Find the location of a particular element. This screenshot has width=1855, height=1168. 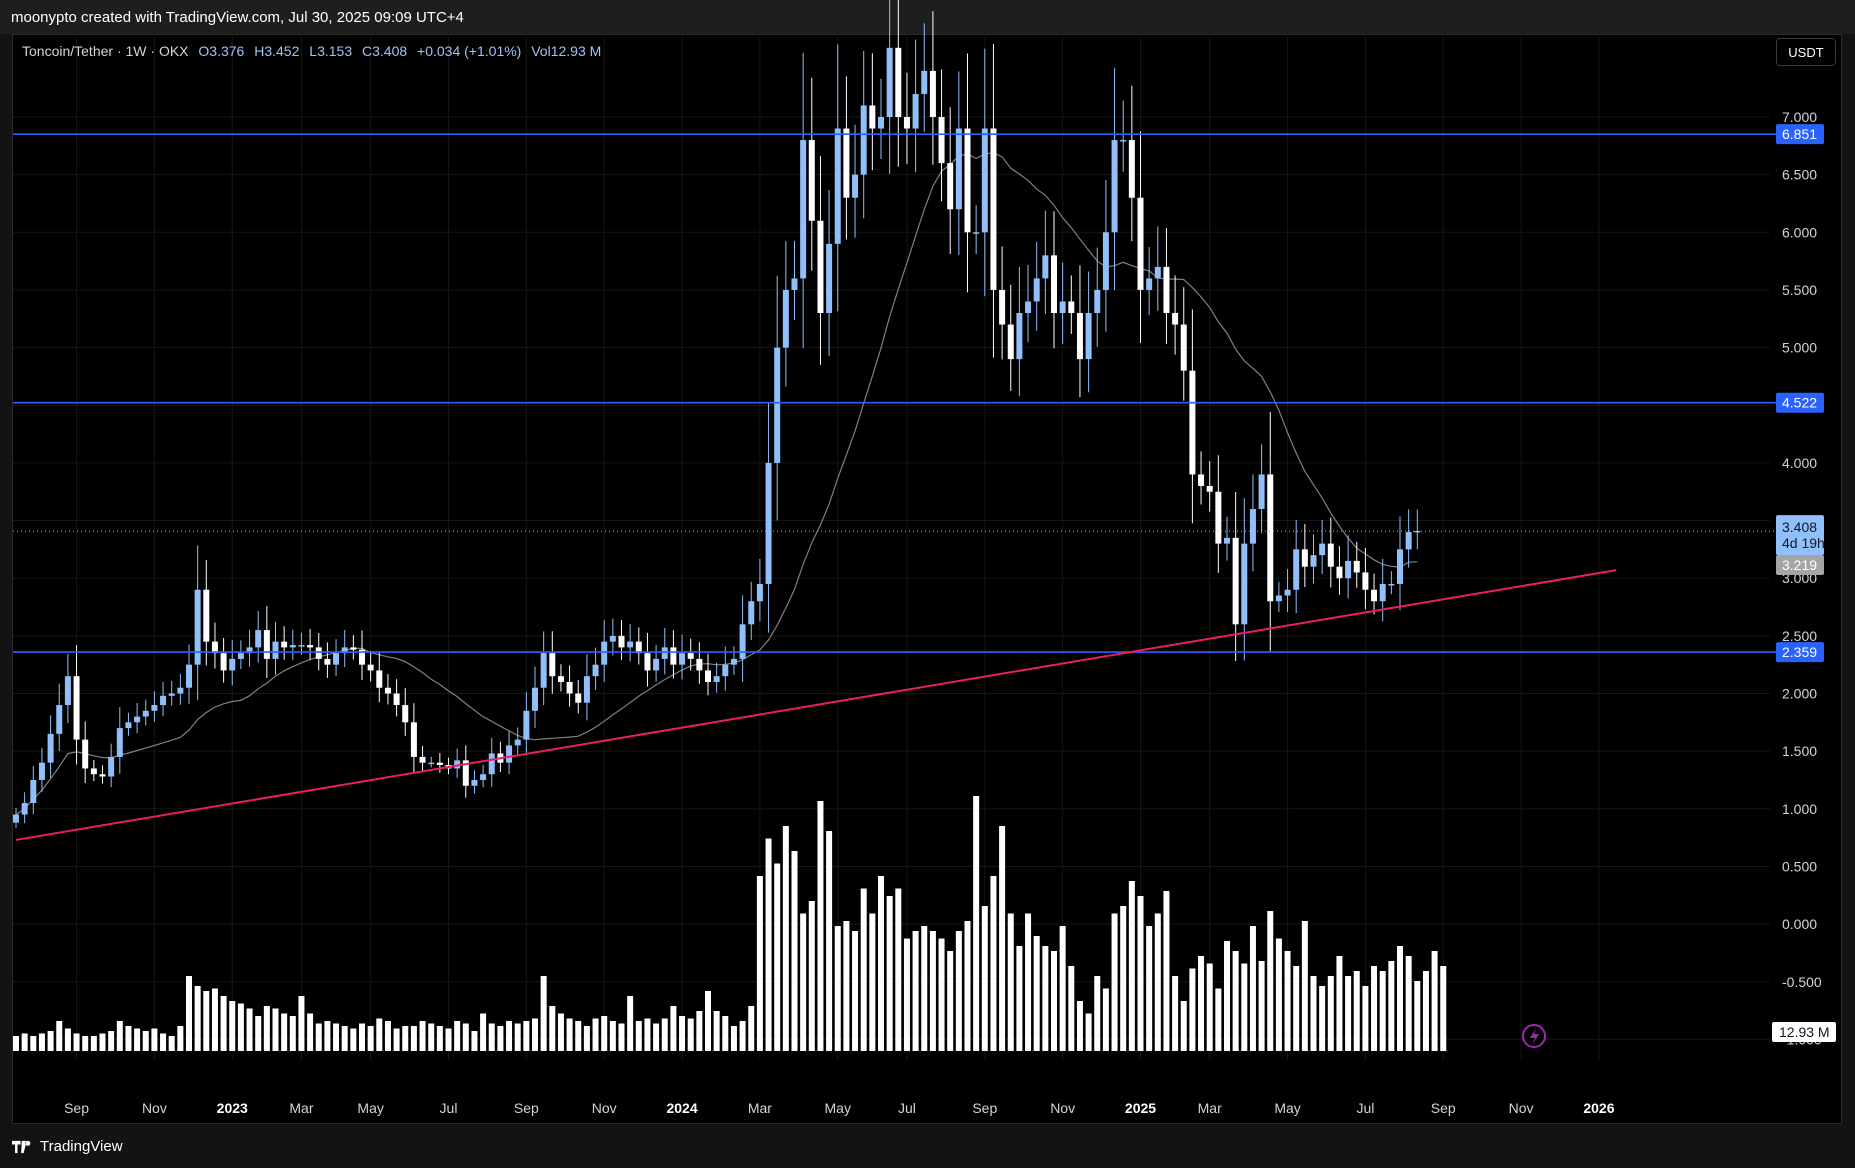

last-price-label: 3.408 is located at coordinates (1799, 527).